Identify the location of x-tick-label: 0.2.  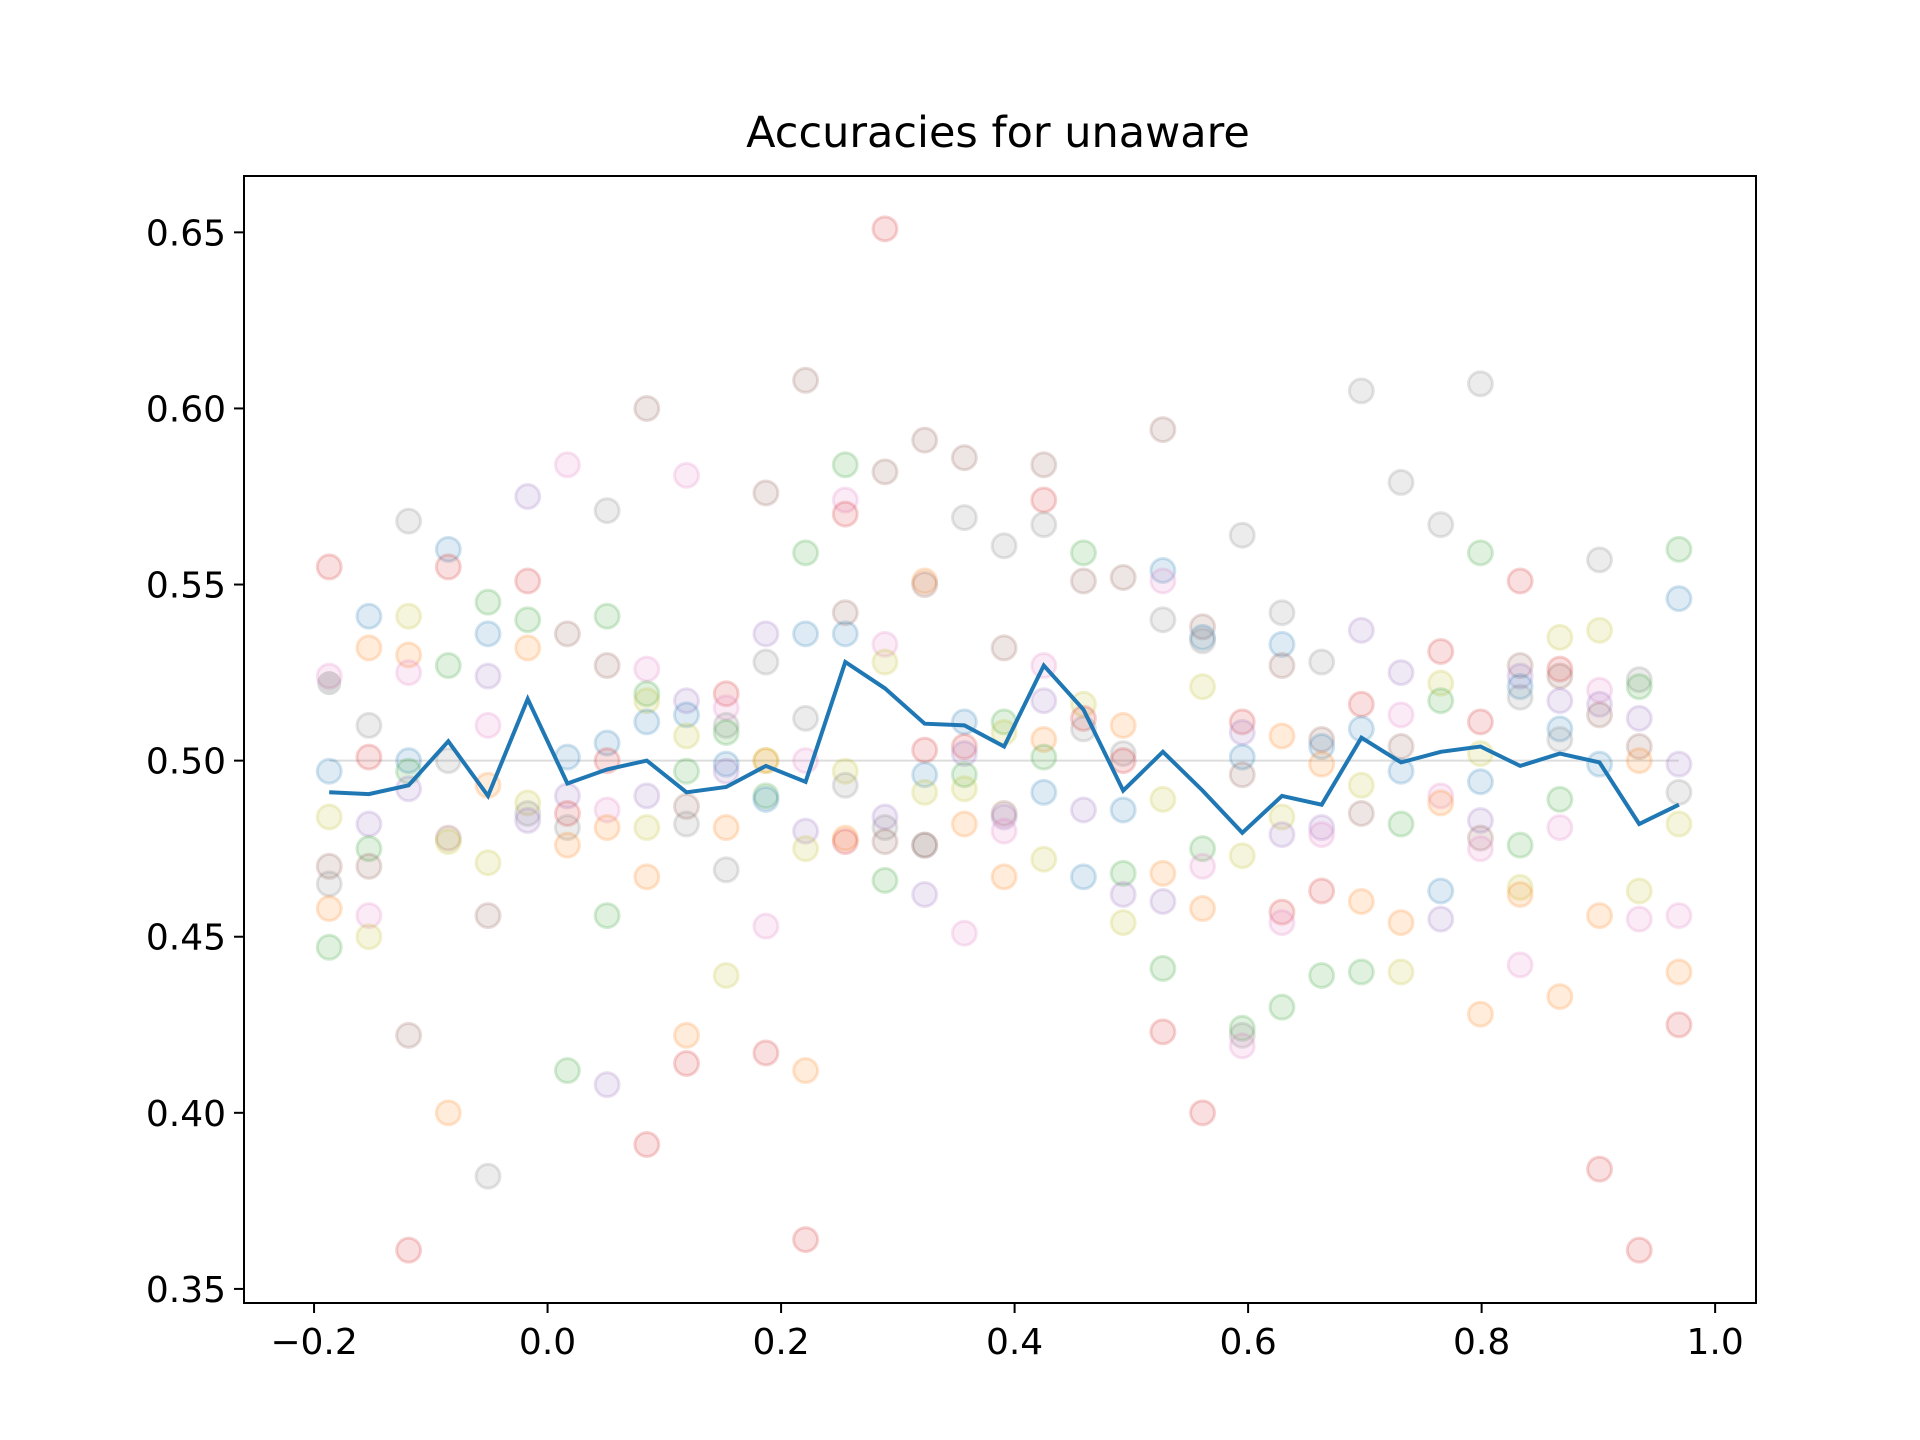
(780, 1342).